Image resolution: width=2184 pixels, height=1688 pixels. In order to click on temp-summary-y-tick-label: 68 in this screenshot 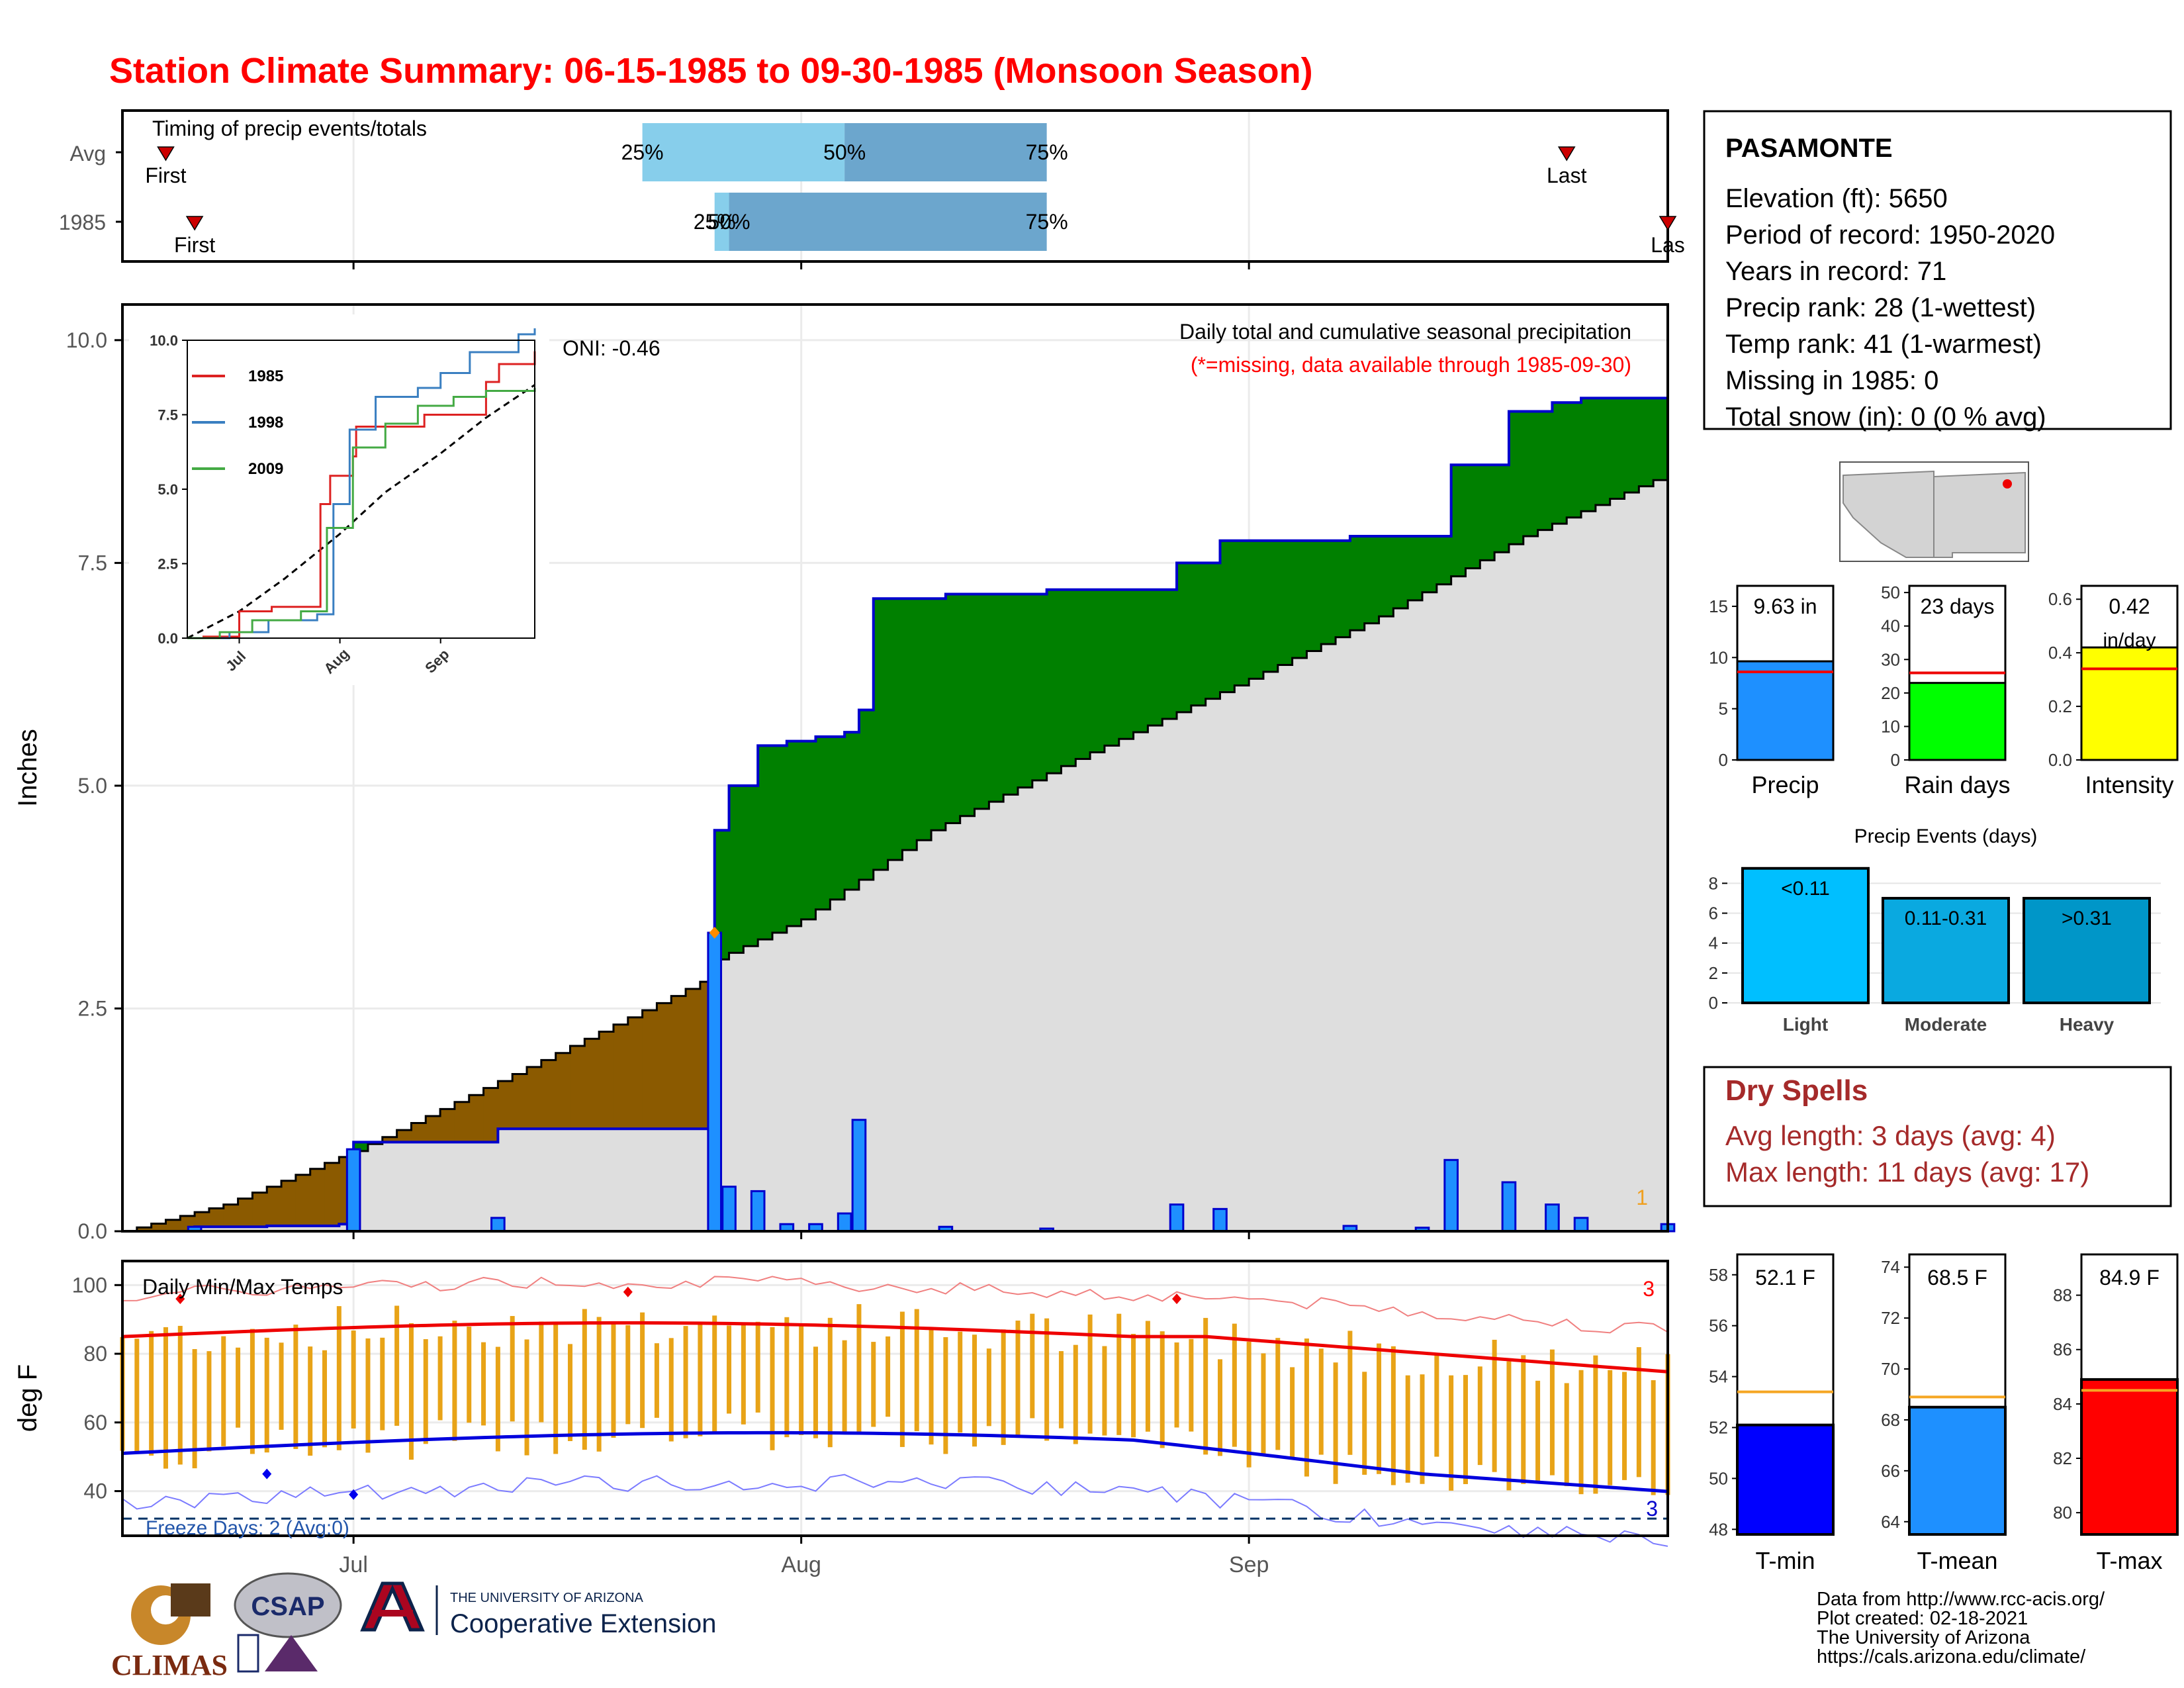, I will do `click(1891, 1420)`.